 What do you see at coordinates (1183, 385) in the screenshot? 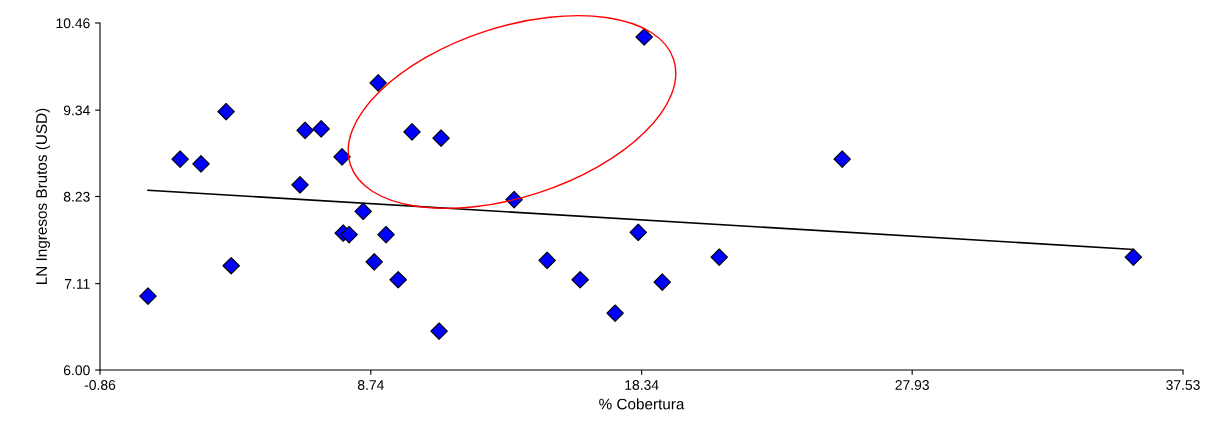
I see `x-tick-label: 37.53` at bounding box center [1183, 385].